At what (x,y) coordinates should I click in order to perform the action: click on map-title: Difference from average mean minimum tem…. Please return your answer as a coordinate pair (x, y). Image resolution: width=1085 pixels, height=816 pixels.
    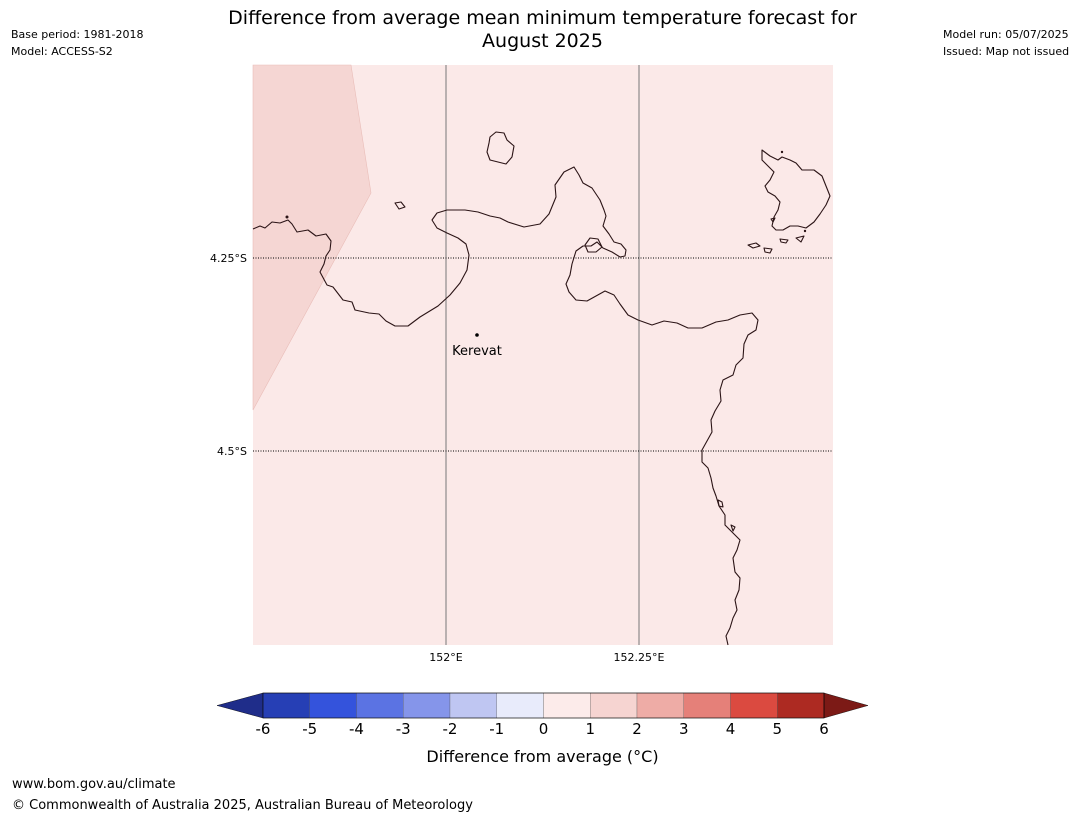
    Looking at the image, I should click on (542, 30).